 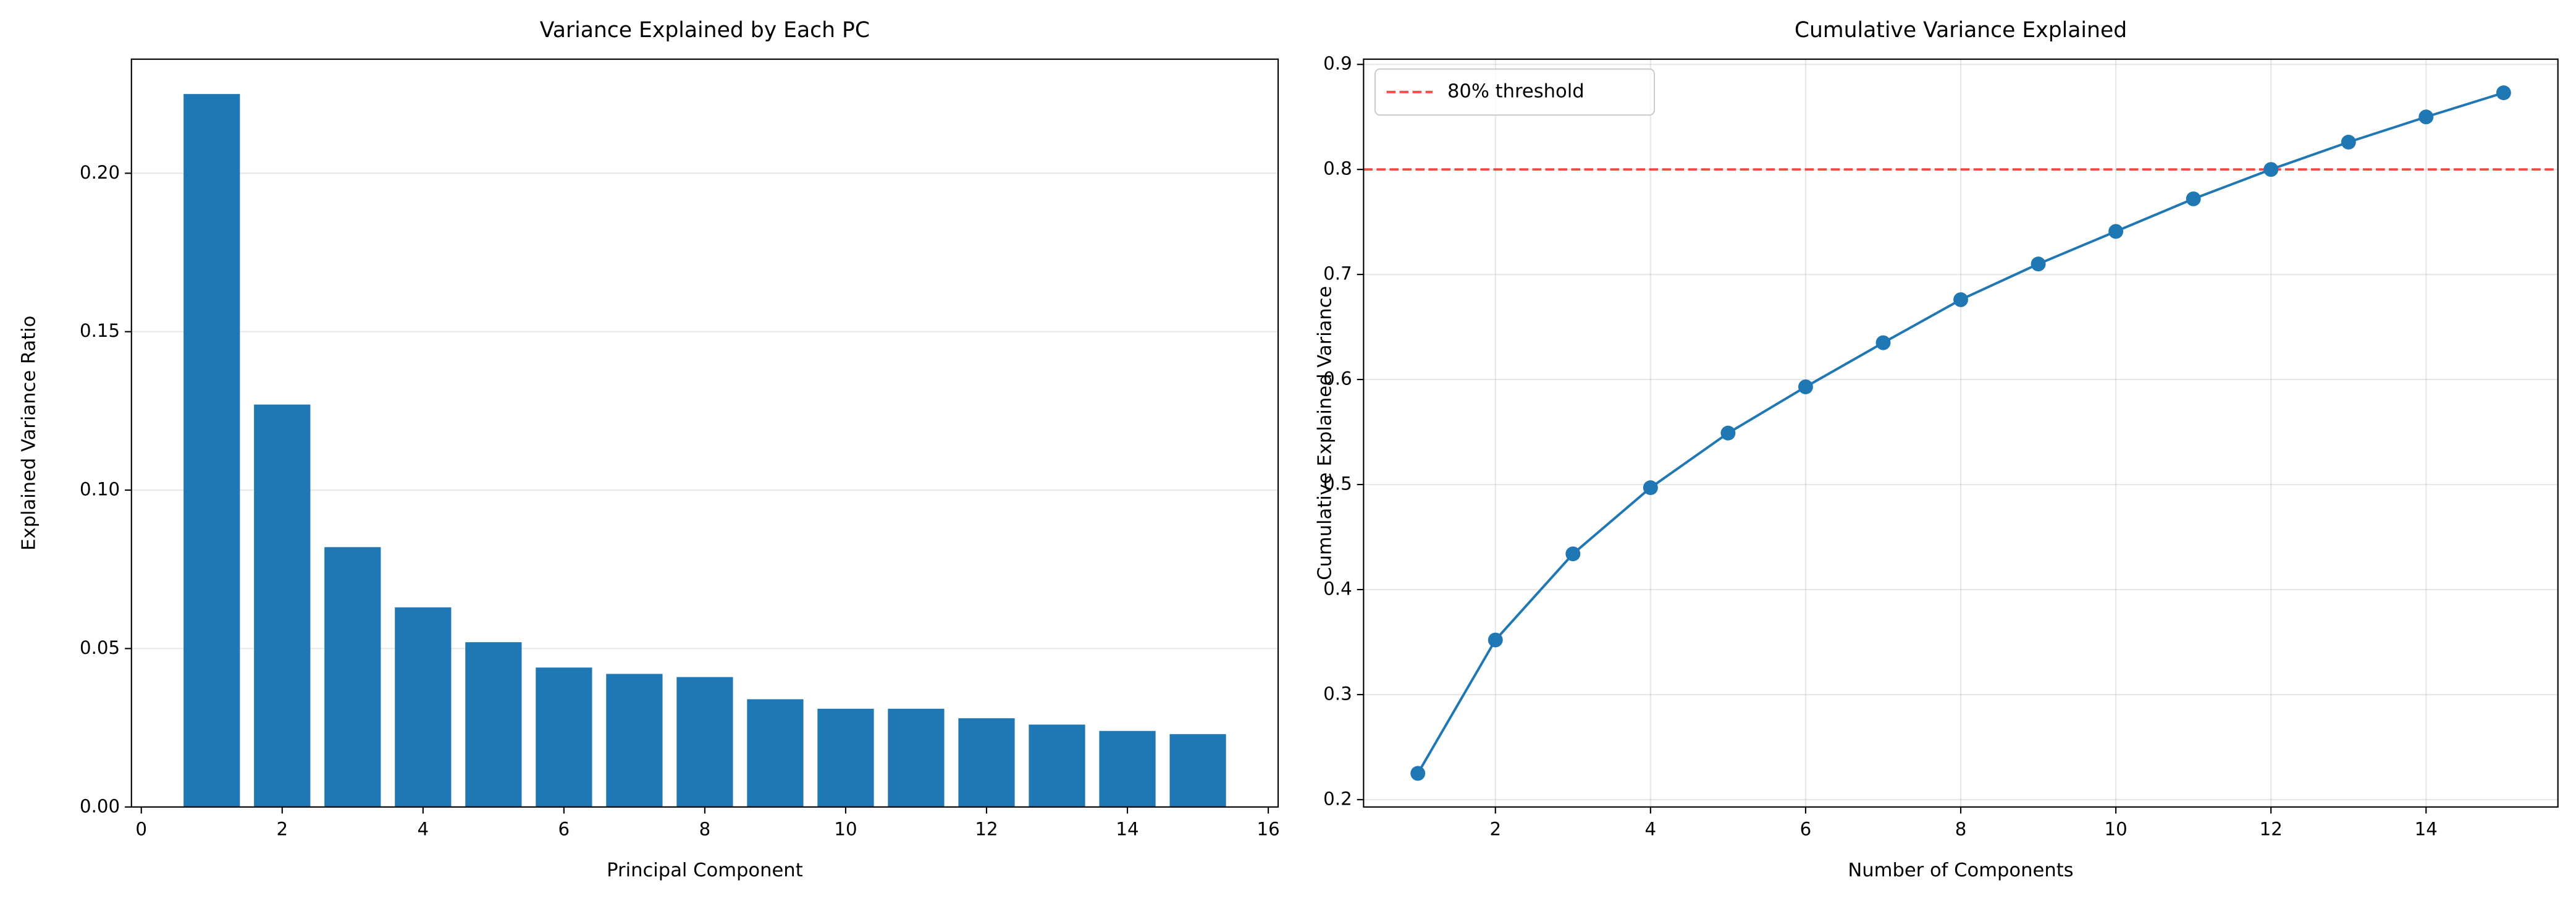 I want to click on y-tick-label: 0.8, so click(x=1337, y=168).